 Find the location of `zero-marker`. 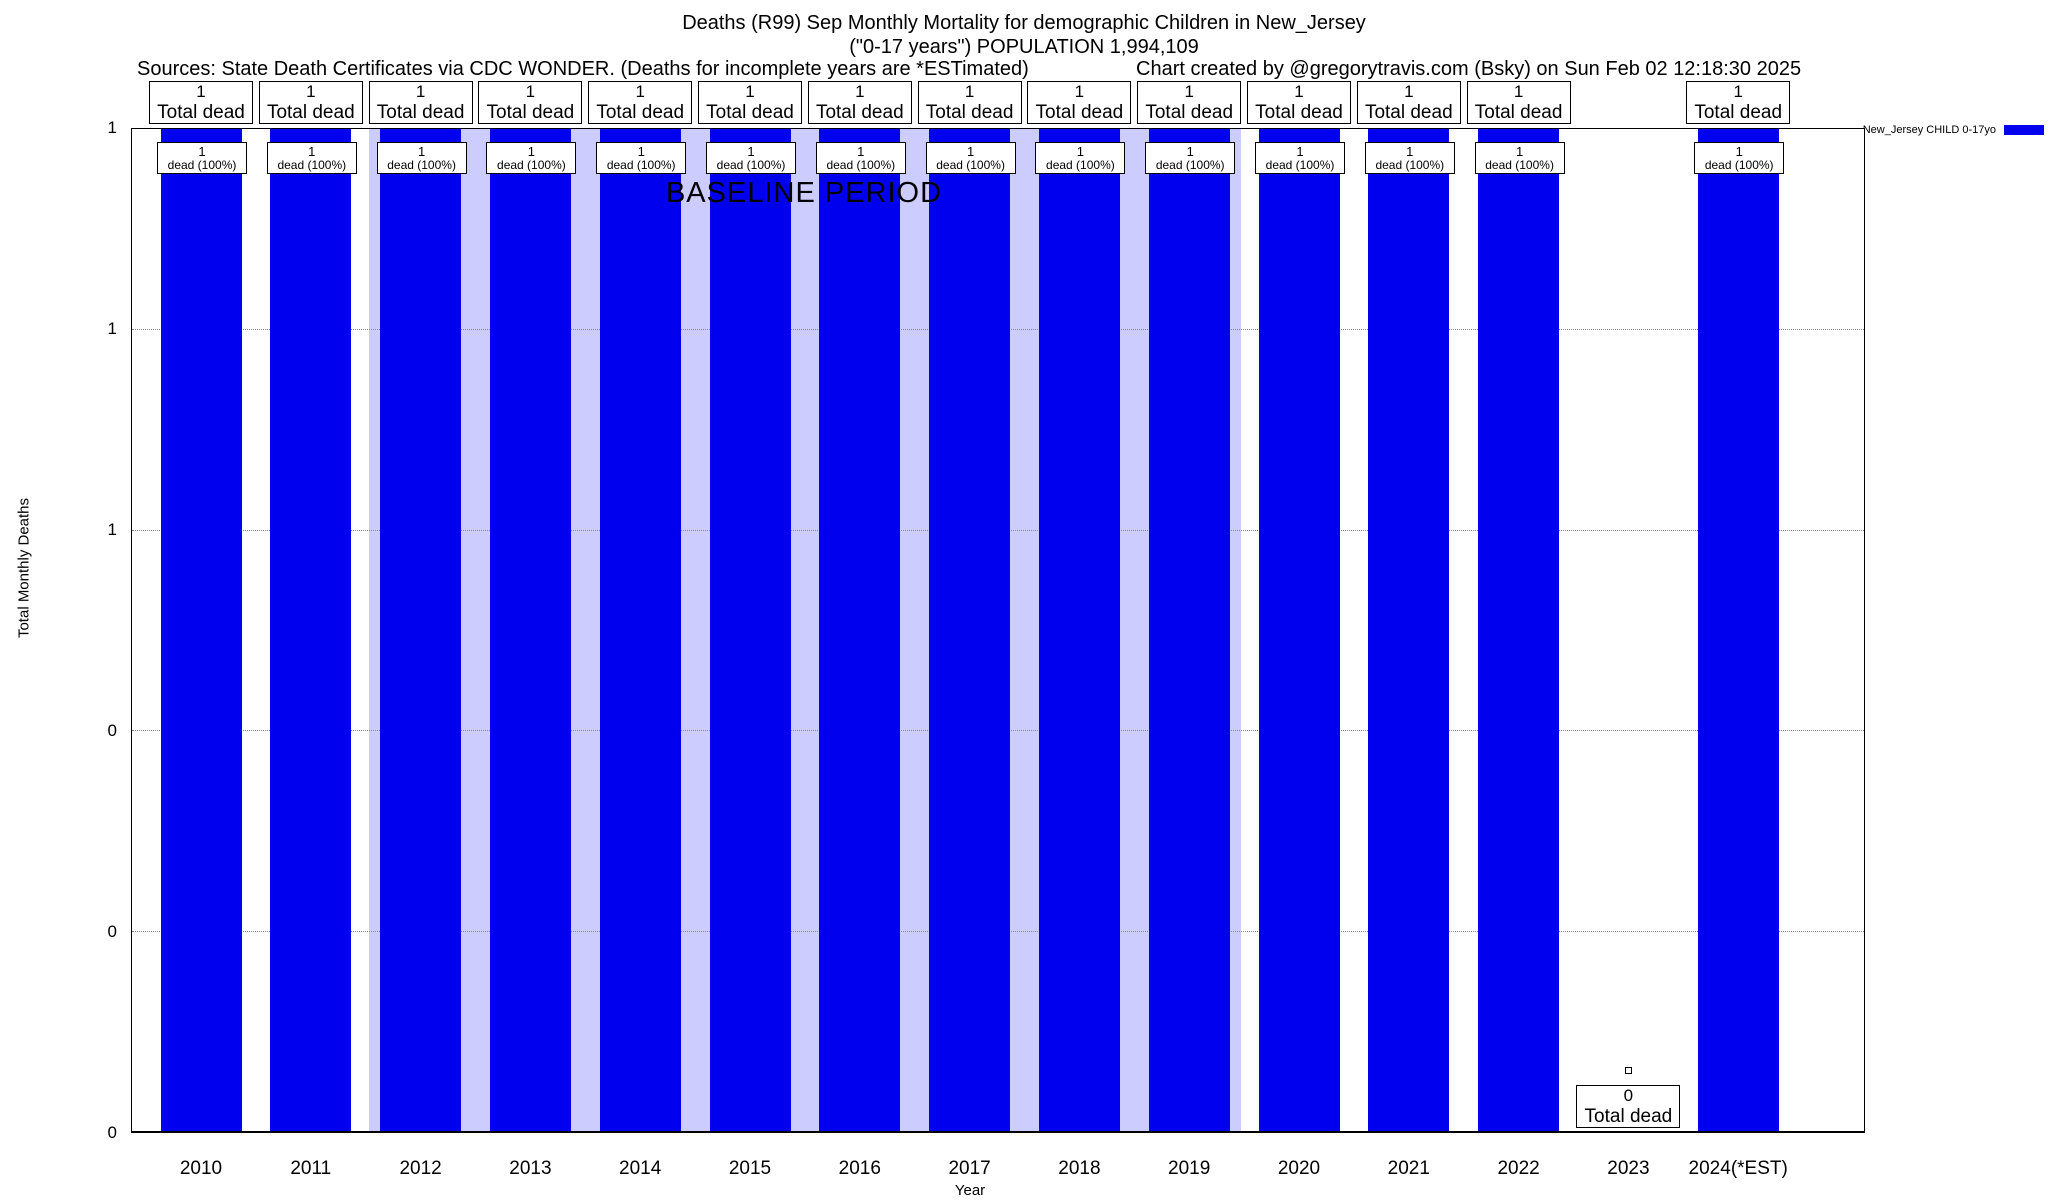

zero-marker is located at coordinates (1628, 1070).